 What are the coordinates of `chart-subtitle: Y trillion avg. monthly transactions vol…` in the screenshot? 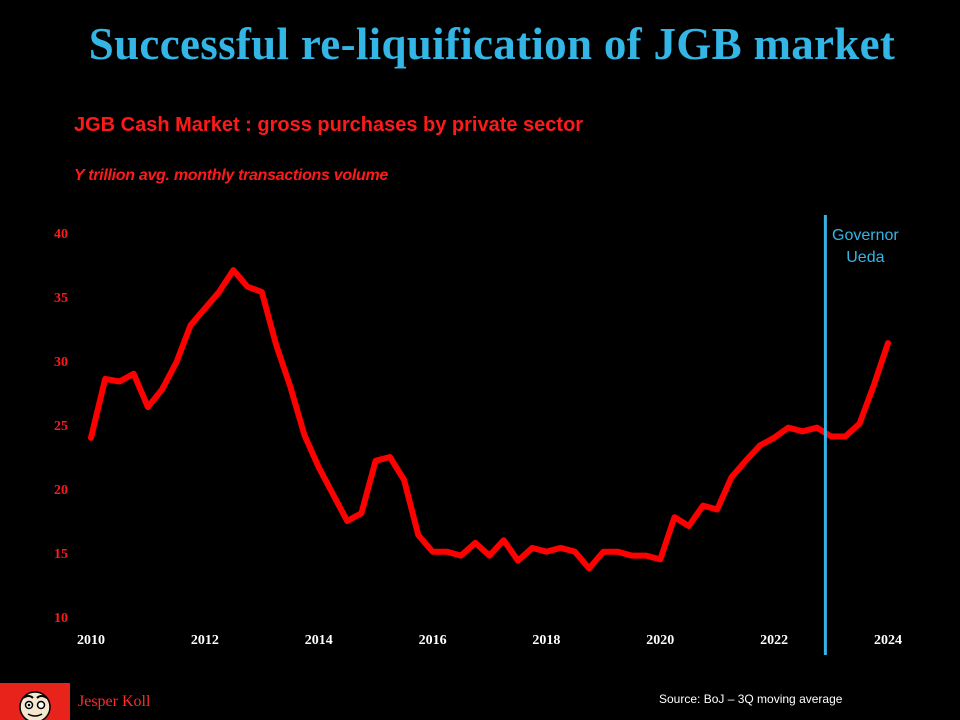 It's located at (231, 175).